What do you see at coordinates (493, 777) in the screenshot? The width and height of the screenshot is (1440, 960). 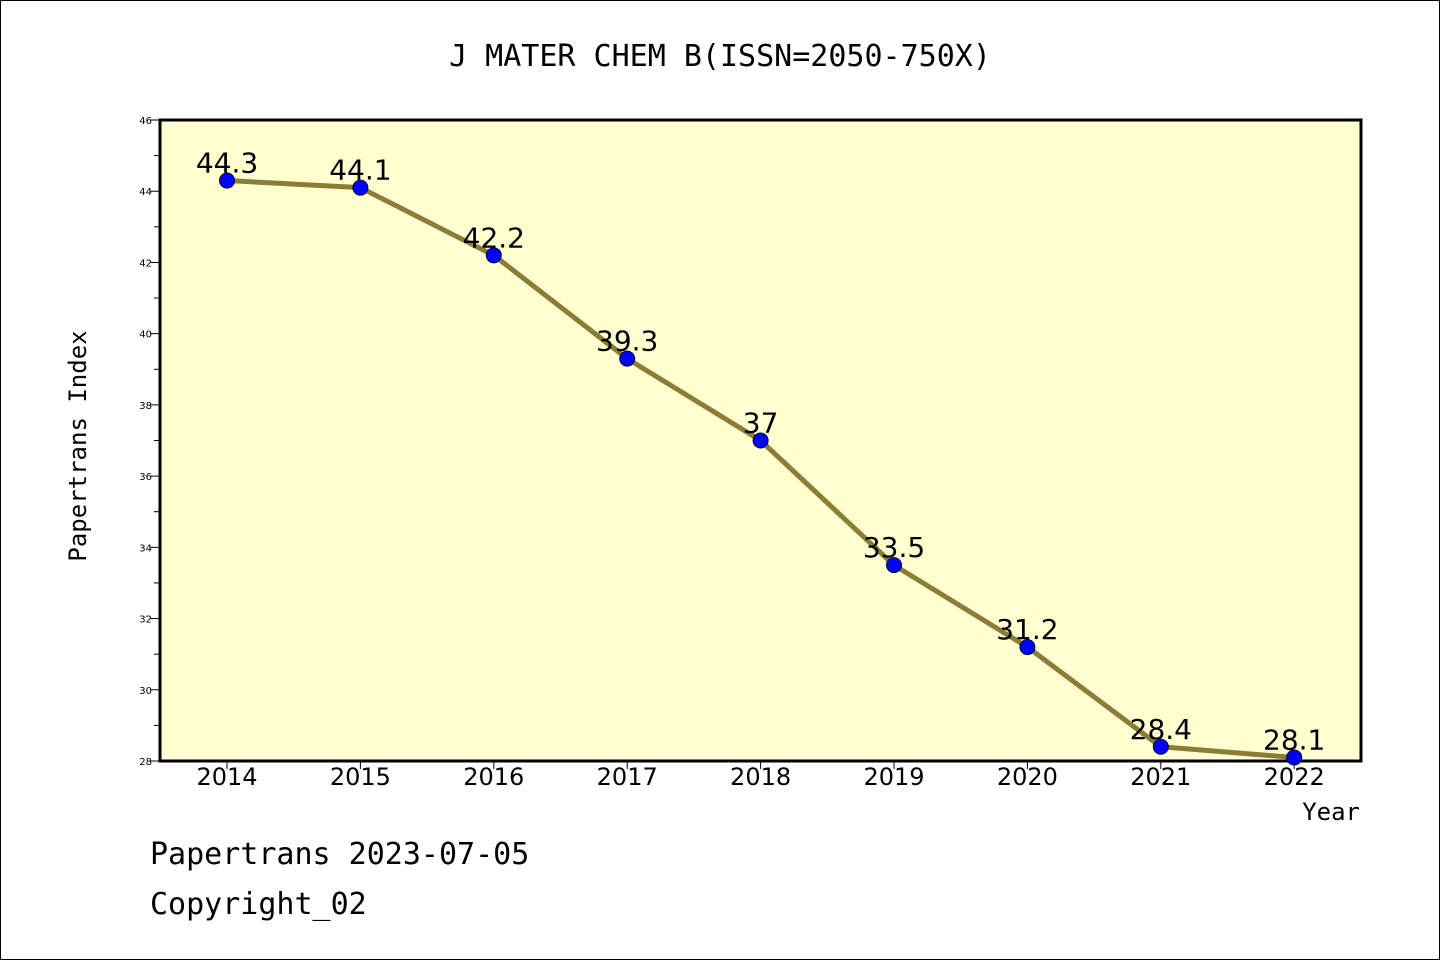 I see `x-tick-label: 2016` at bounding box center [493, 777].